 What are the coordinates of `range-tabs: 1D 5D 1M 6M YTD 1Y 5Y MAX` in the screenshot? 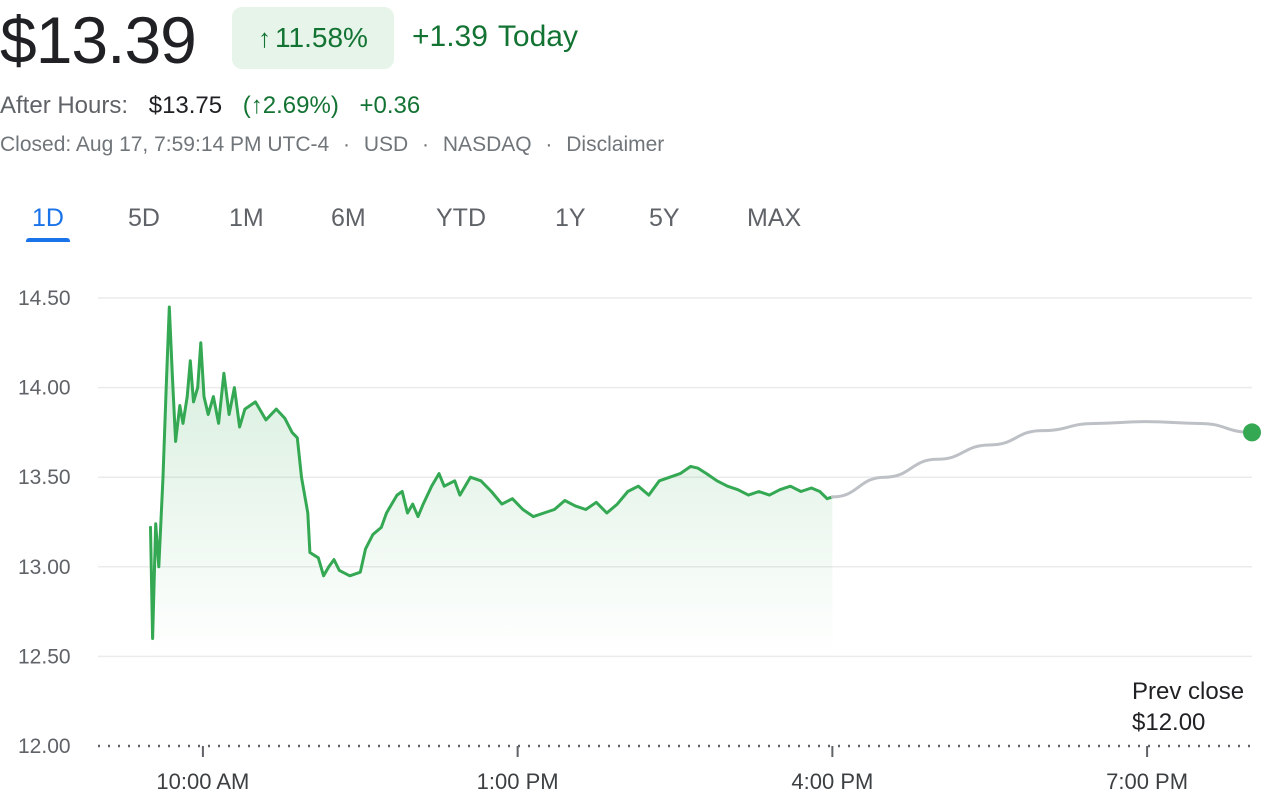 It's located at (430, 221).